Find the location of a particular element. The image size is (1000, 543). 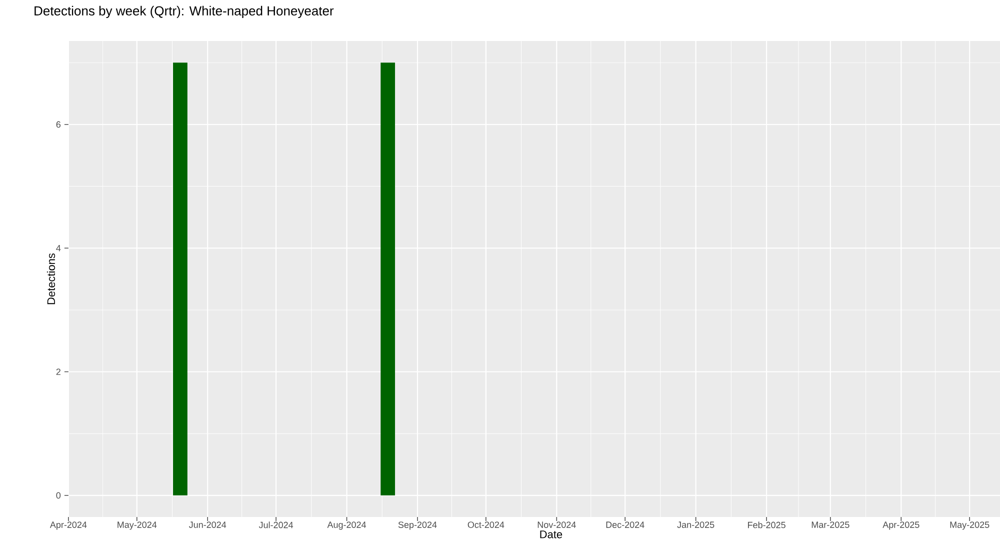

x-tick-label: Jun-2024 is located at coordinates (207, 525).